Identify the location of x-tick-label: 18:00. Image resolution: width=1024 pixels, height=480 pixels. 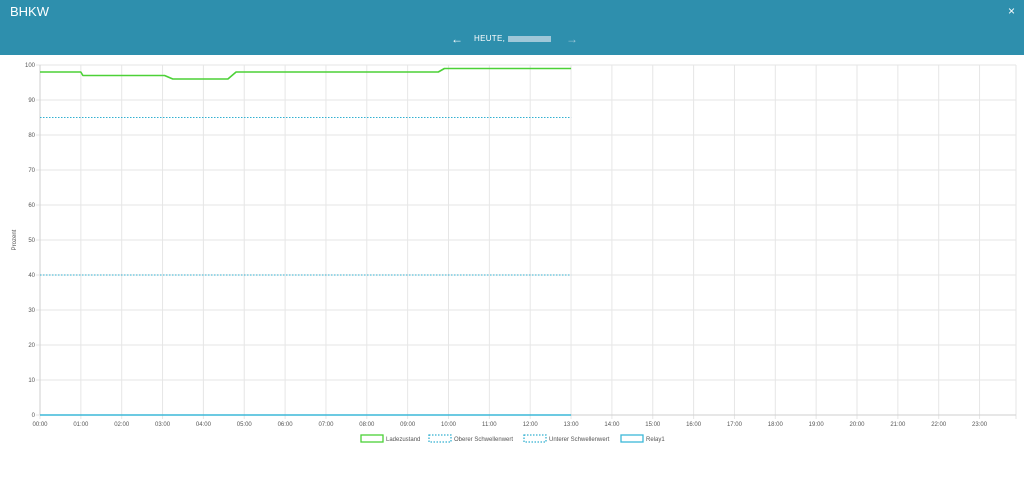
(776, 425).